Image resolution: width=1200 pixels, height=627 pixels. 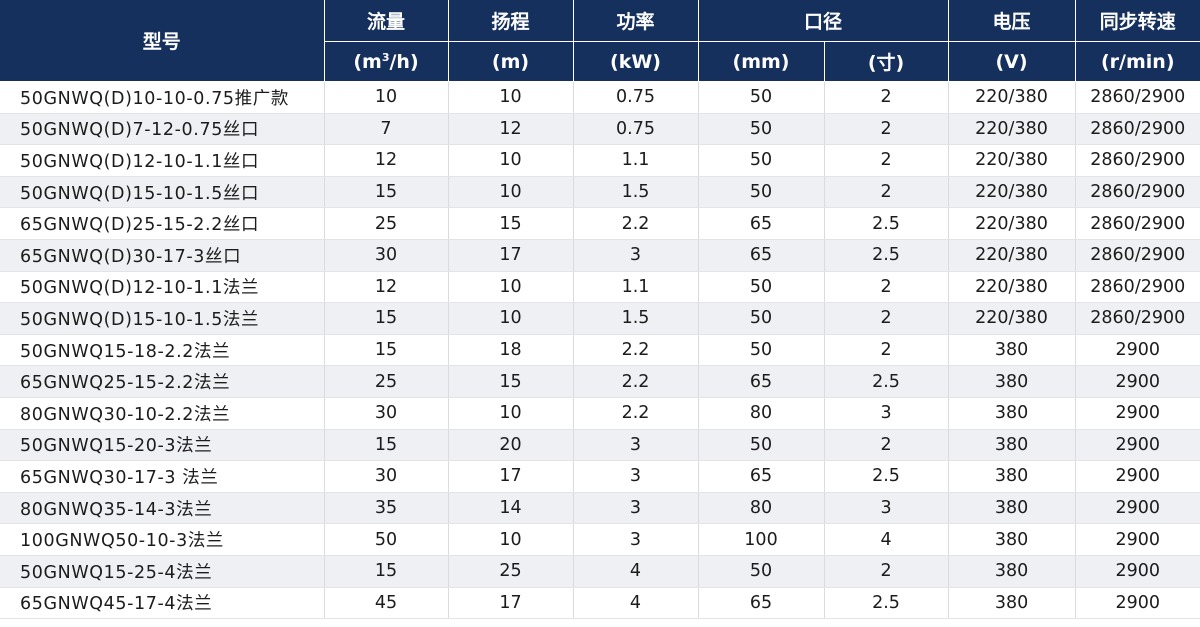 I want to click on unit-caliber-cun: (寸), so click(x=886, y=61).